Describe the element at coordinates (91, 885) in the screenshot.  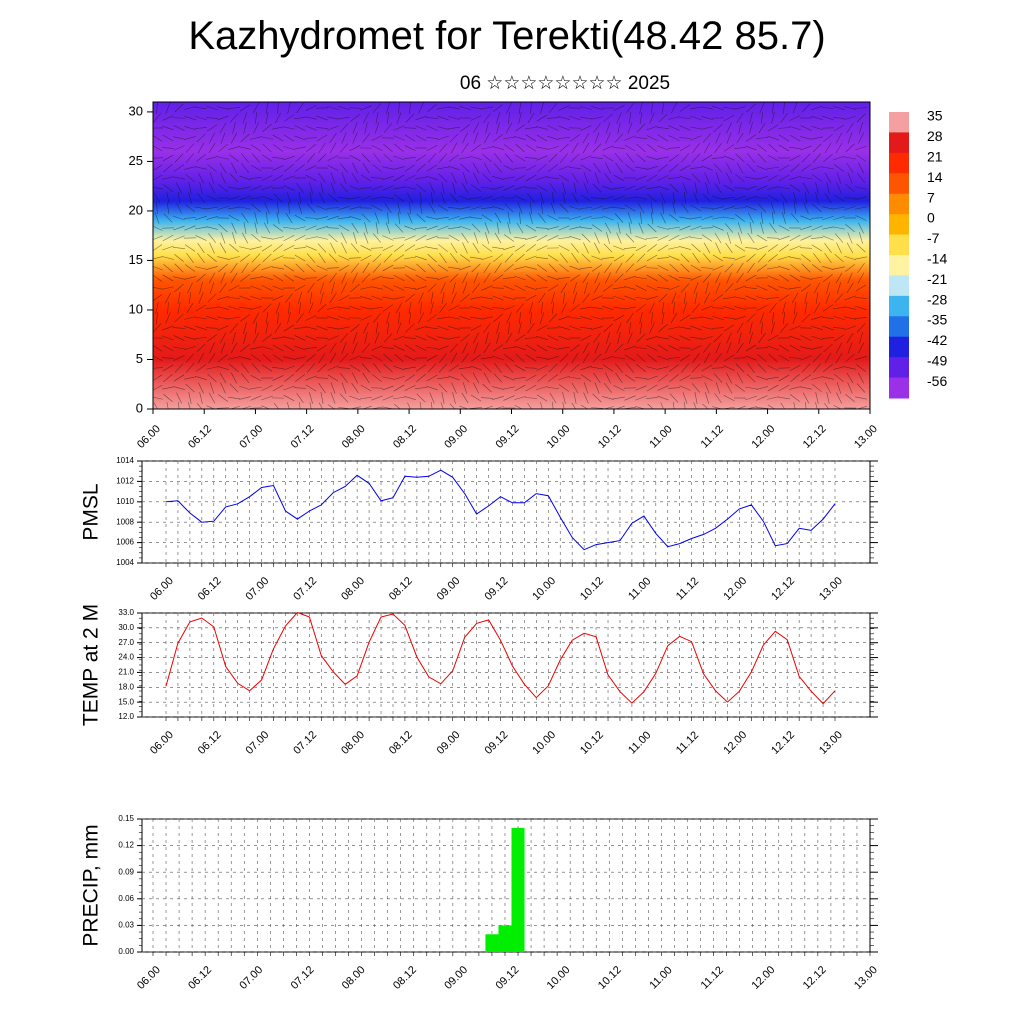
I see `y-axis-title: PRECIP, mm` at that location.